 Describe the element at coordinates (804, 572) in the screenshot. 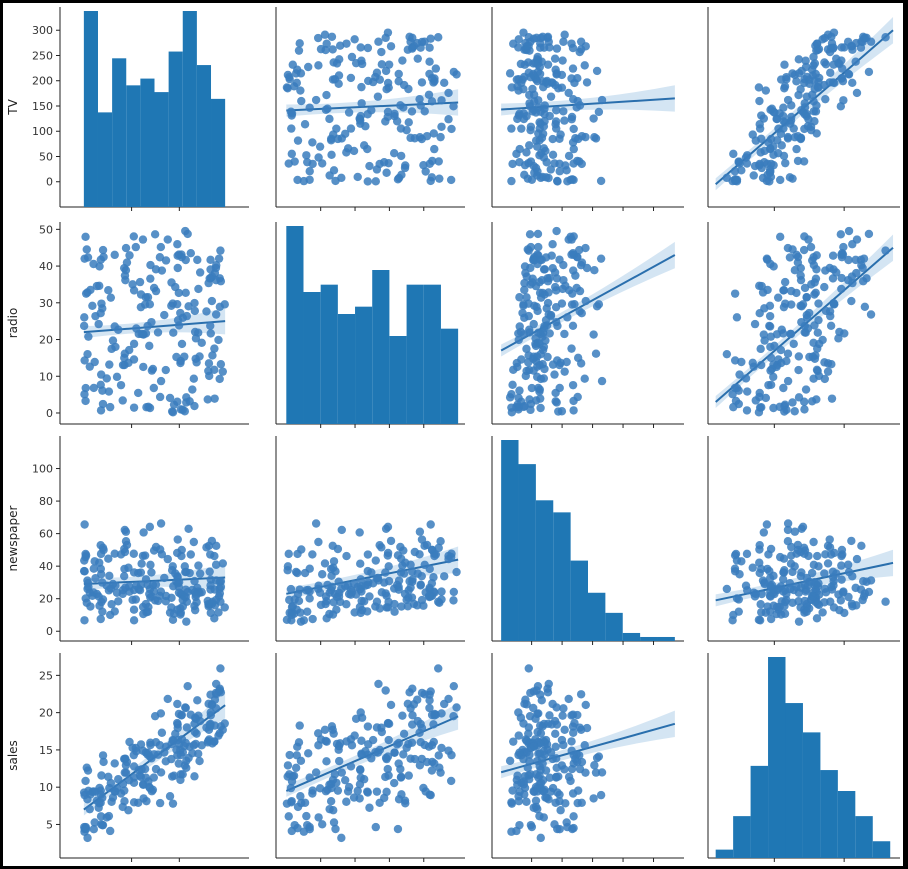

I see `panel-newspaper-vs-sales` at that location.